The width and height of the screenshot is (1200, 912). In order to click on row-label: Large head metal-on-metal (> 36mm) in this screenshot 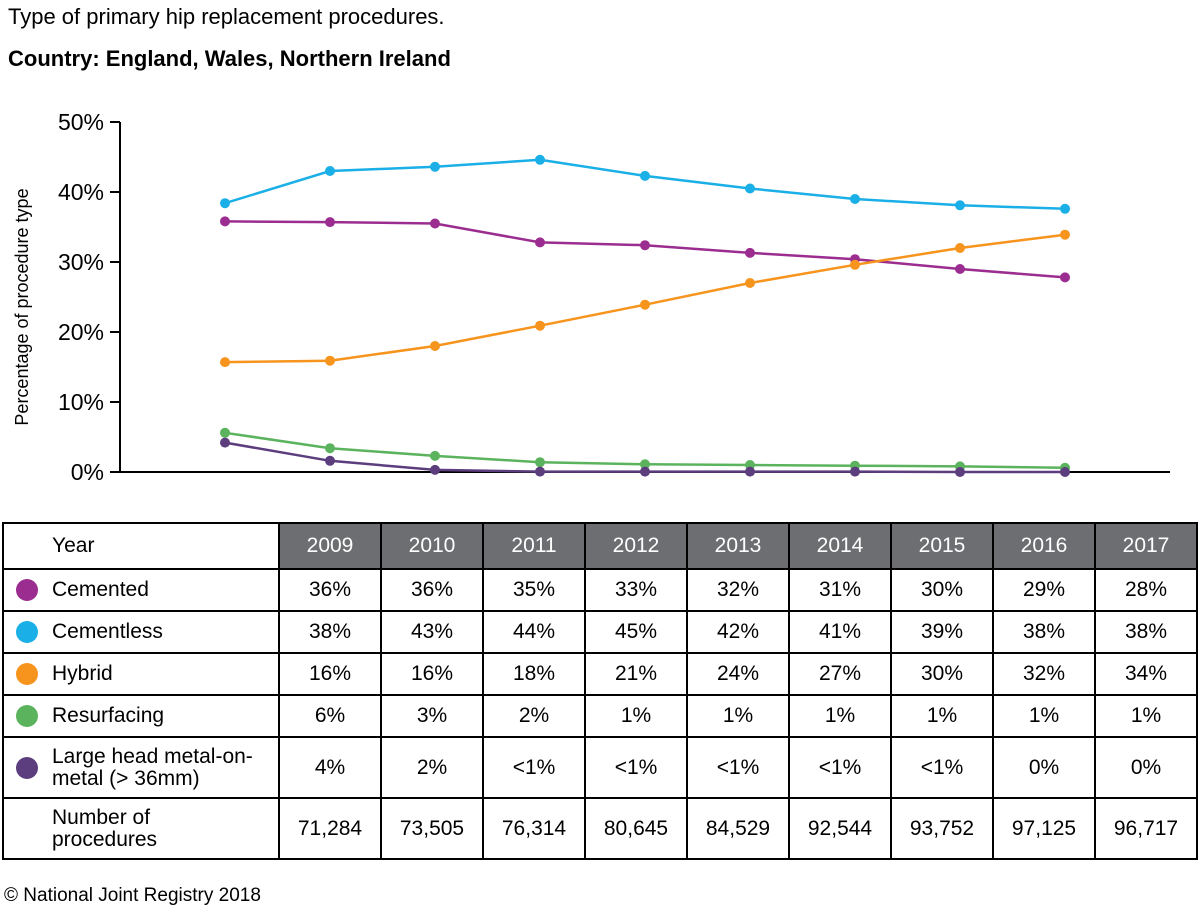, I will do `click(141, 767)`.